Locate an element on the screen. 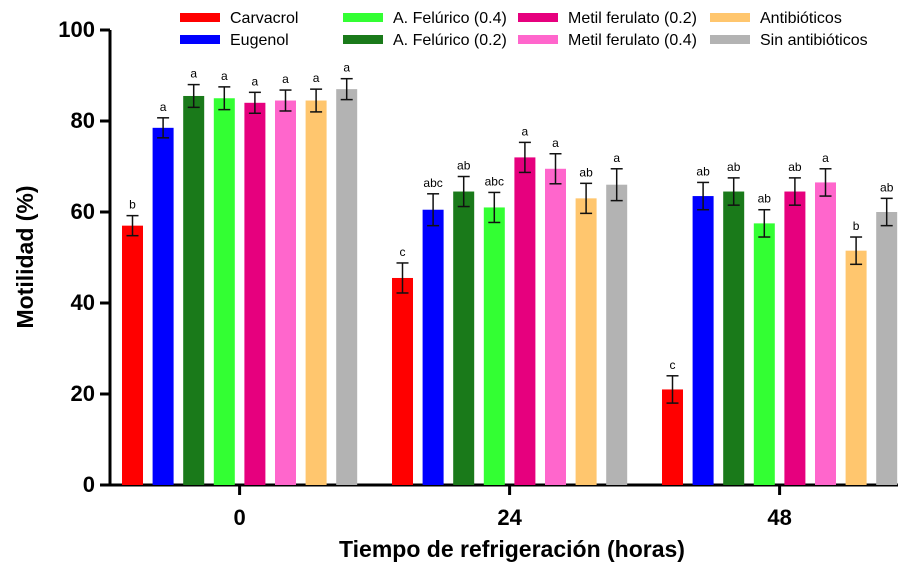 The width and height of the screenshot is (898, 567). legend-label: Sin antibióticos is located at coordinates (814, 40).